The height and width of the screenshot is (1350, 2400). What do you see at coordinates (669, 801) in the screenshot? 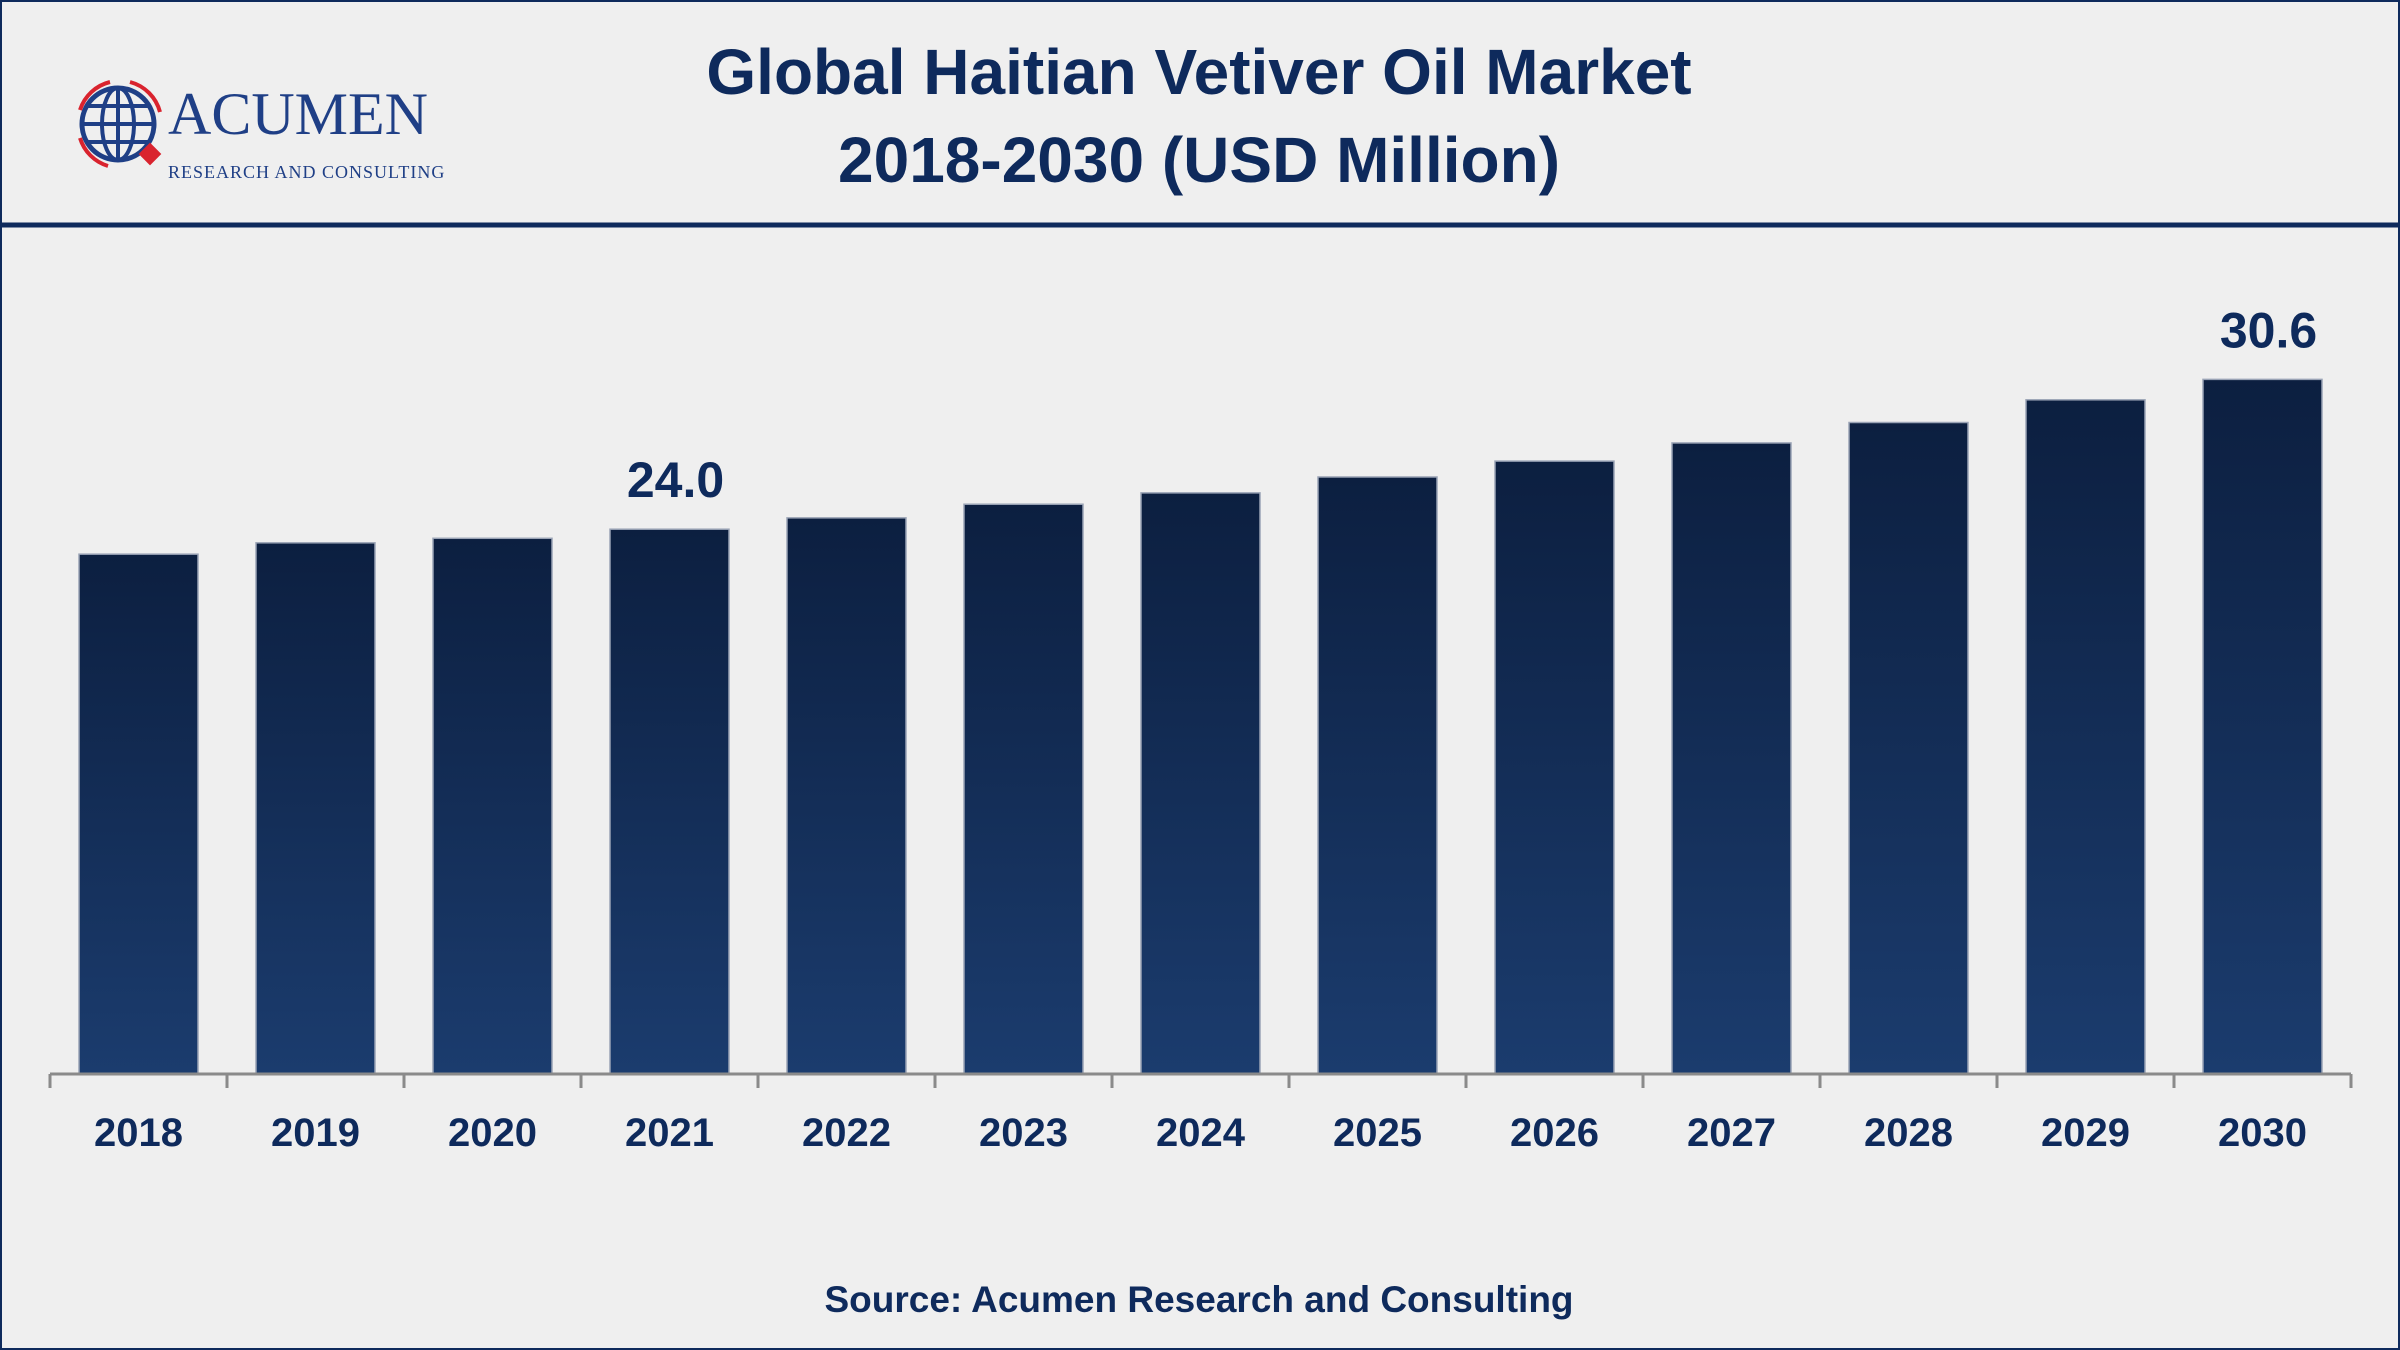
I see `bar-2021` at bounding box center [669, 801].